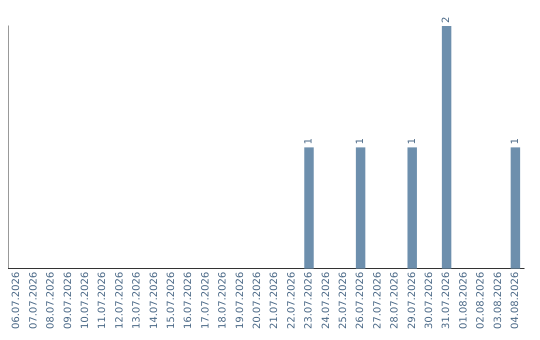 This screenshot has height=340, width=540. Describe the element at coordinates (429, 301) in the screenshot. I see `x-tick-label: 30.07.2026` at that location.